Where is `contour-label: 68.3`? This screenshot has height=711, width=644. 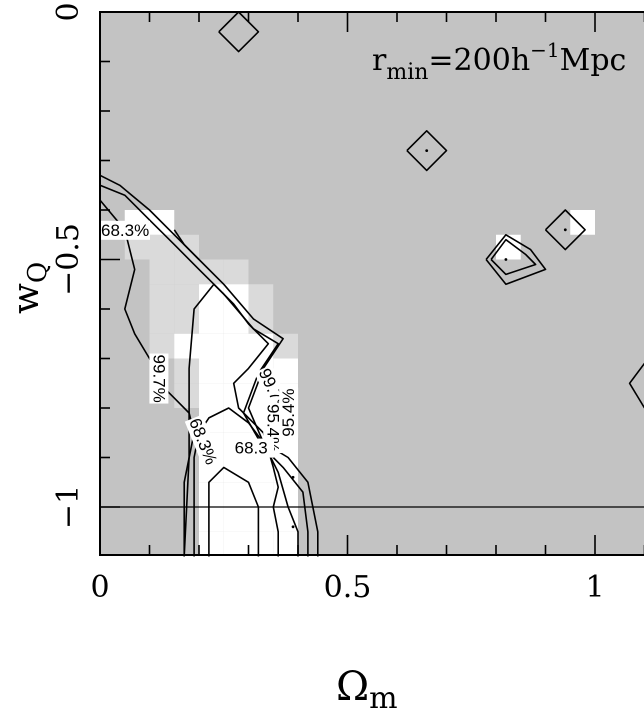 contour-label: 68.3 is located at coordinates (251, 448).